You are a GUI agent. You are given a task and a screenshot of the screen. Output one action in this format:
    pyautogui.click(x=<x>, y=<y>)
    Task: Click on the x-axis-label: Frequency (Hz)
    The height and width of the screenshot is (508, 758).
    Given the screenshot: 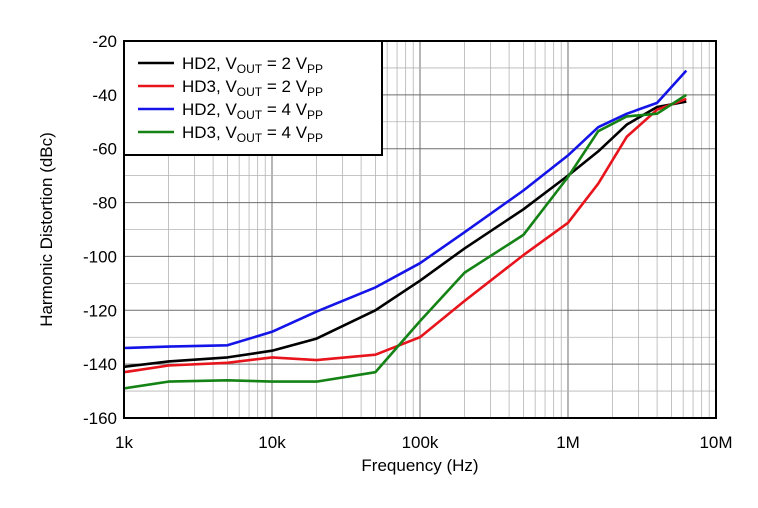 What is the action you would take?
    pyautogui.click(x=419, y=465)
    